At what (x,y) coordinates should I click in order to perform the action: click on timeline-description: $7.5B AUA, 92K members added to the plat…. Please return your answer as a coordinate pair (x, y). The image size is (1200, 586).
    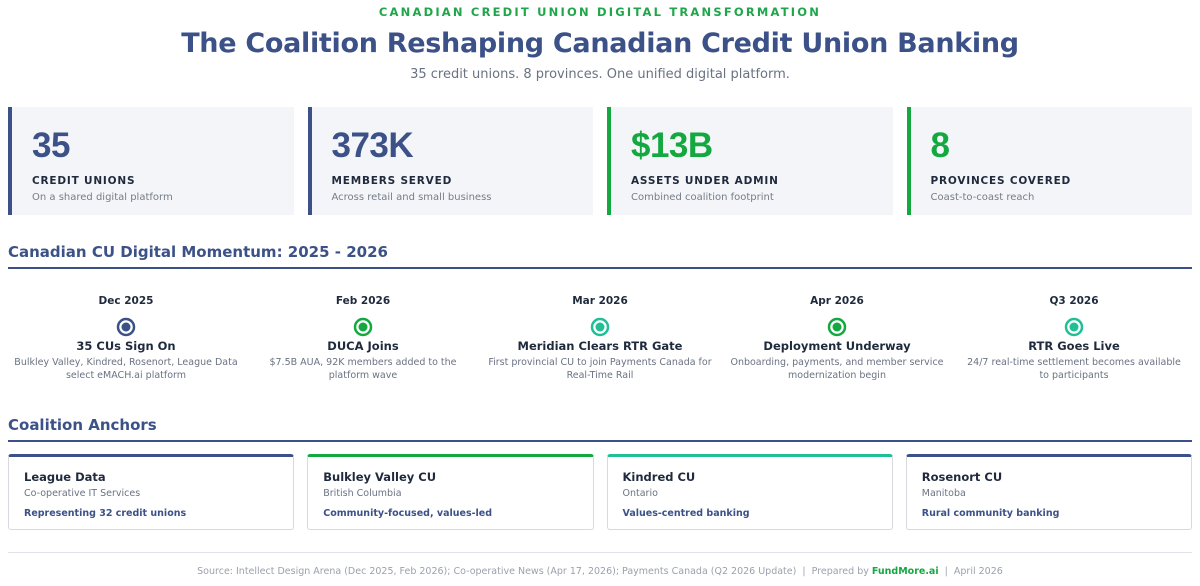
    Looking at the image, I should click on (363, 369).